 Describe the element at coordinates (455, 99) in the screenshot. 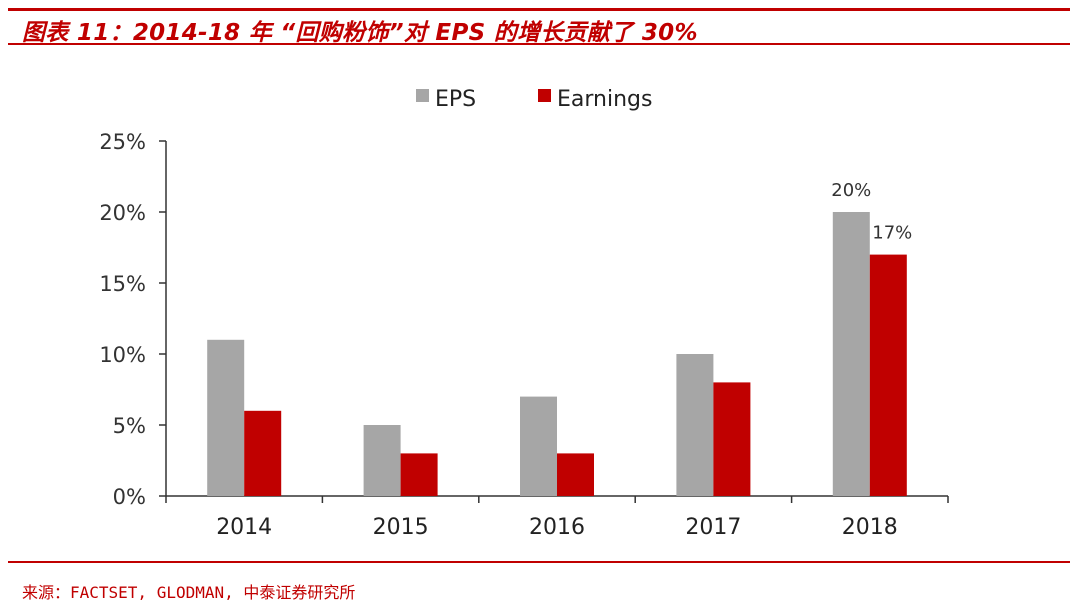

I see `legend-label-eps: EPS` at that location.